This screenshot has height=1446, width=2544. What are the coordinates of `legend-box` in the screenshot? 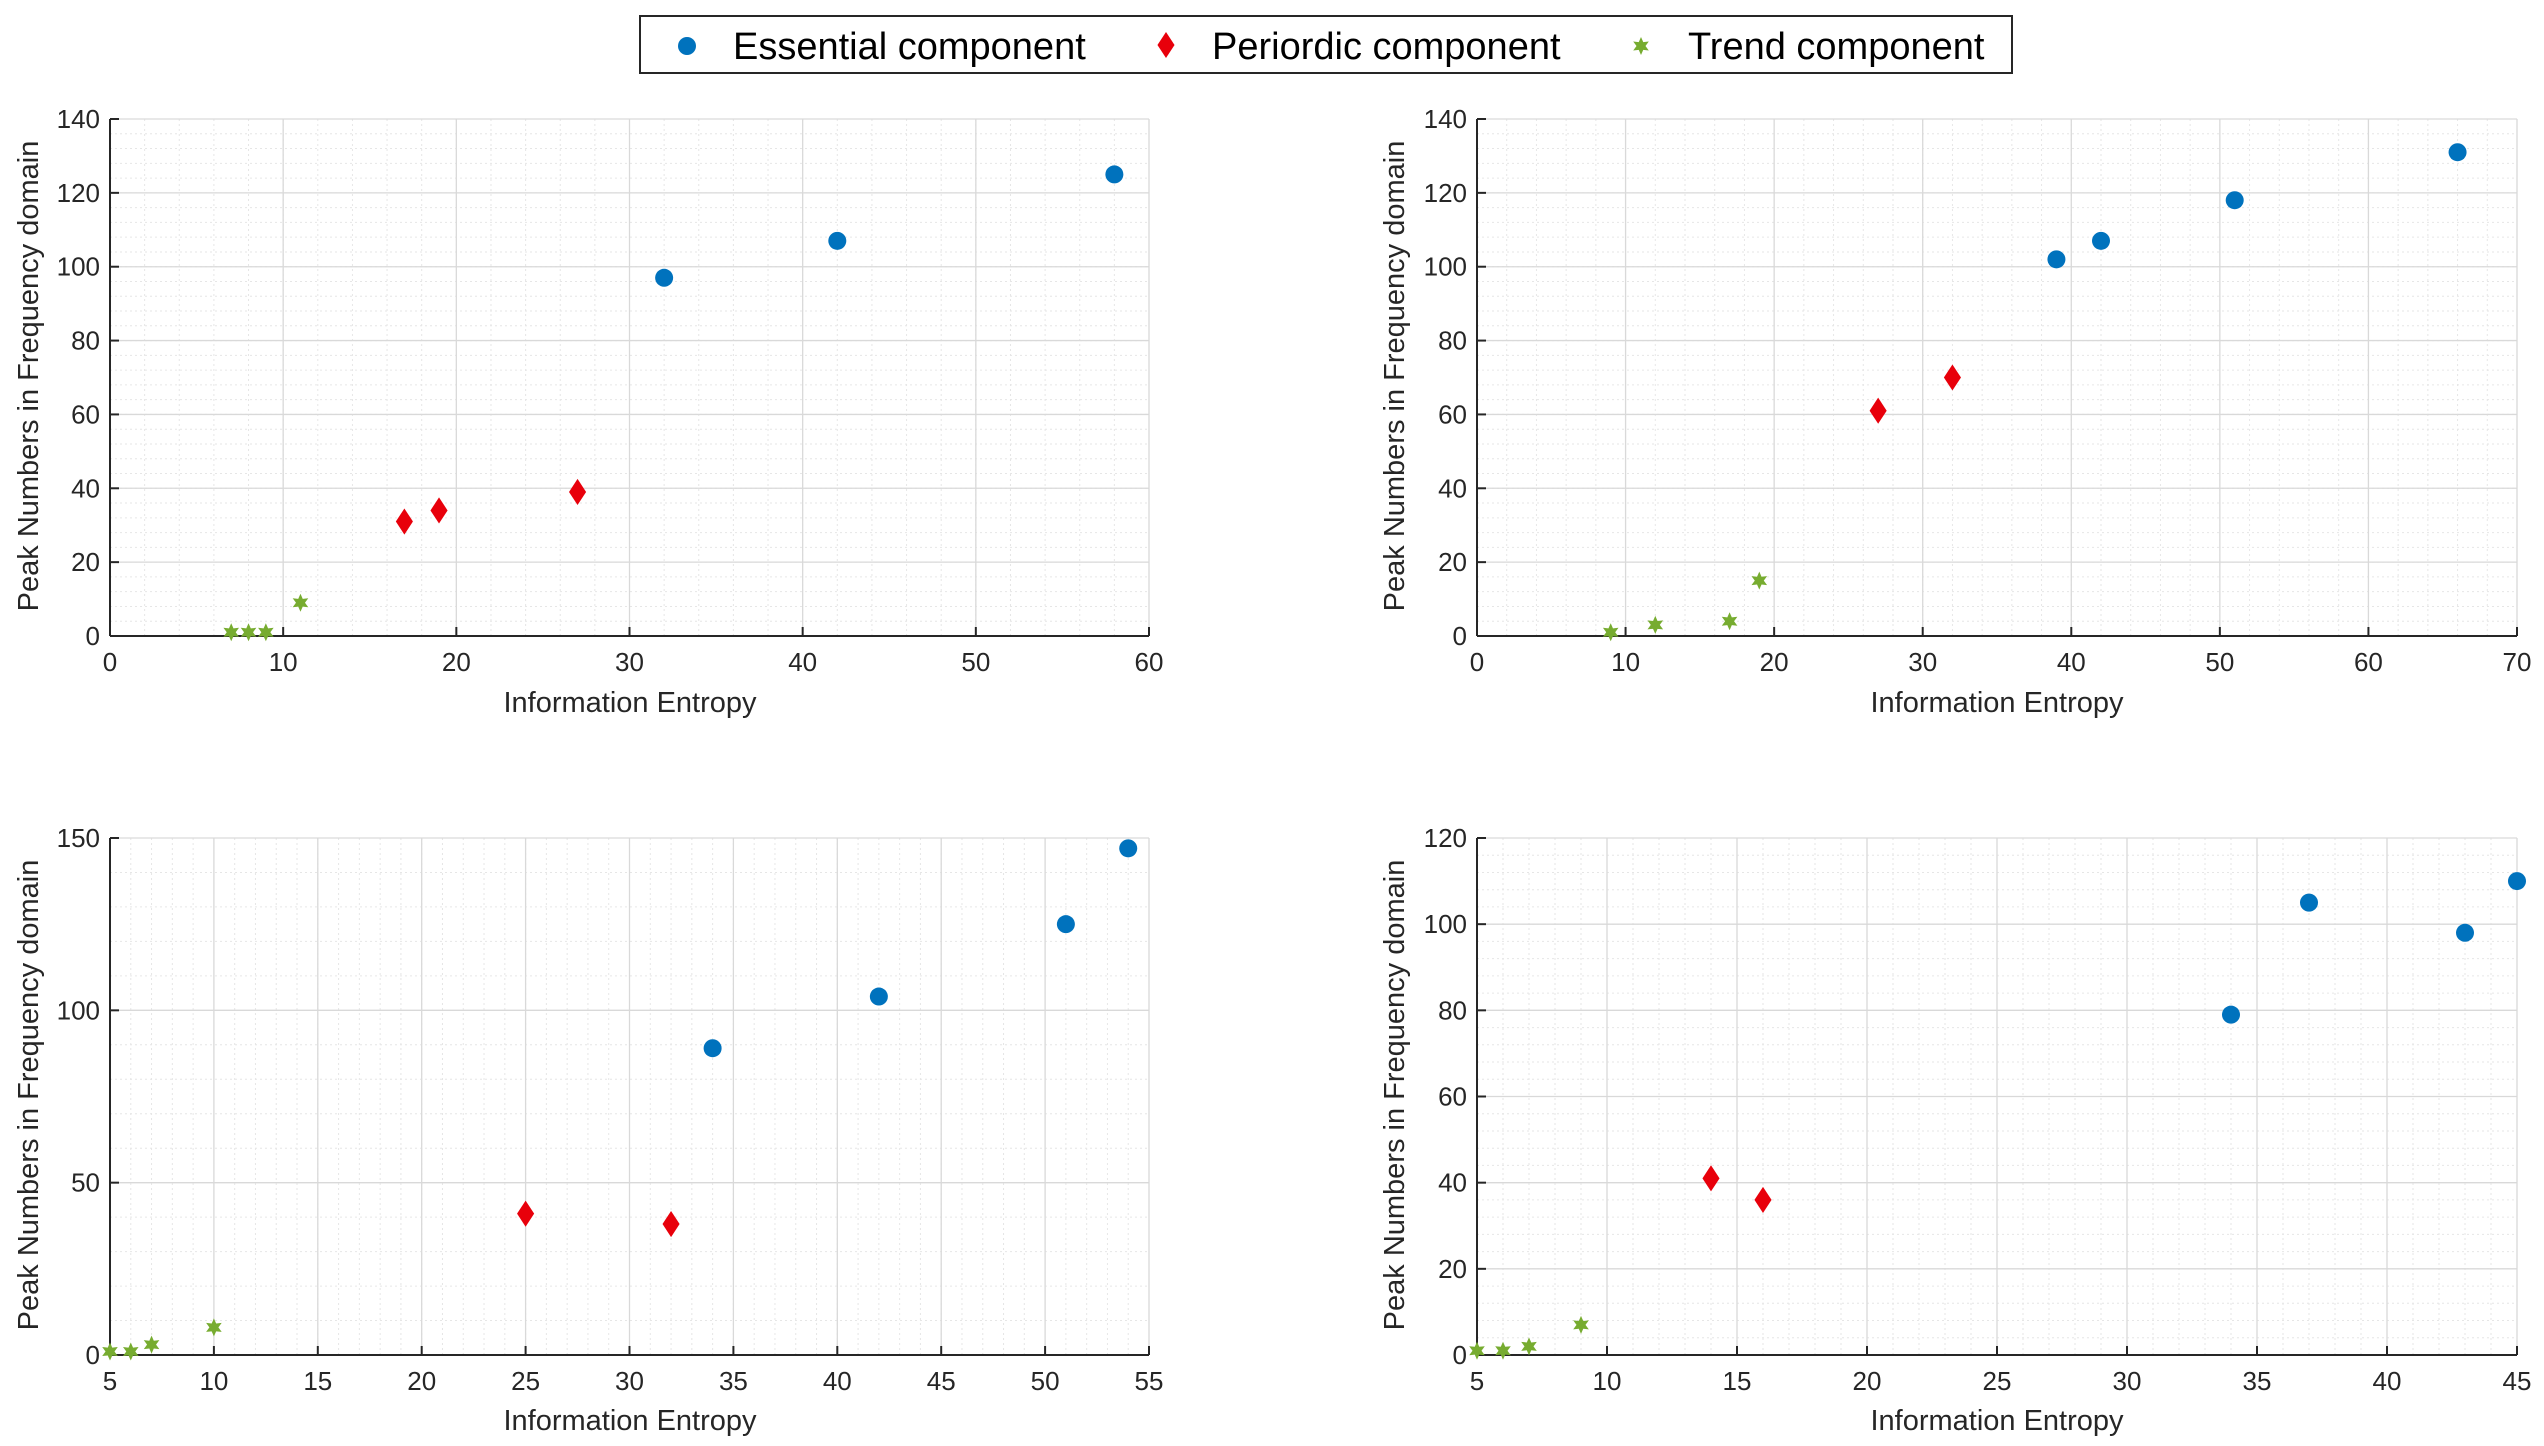 It's located at (1326, 44).